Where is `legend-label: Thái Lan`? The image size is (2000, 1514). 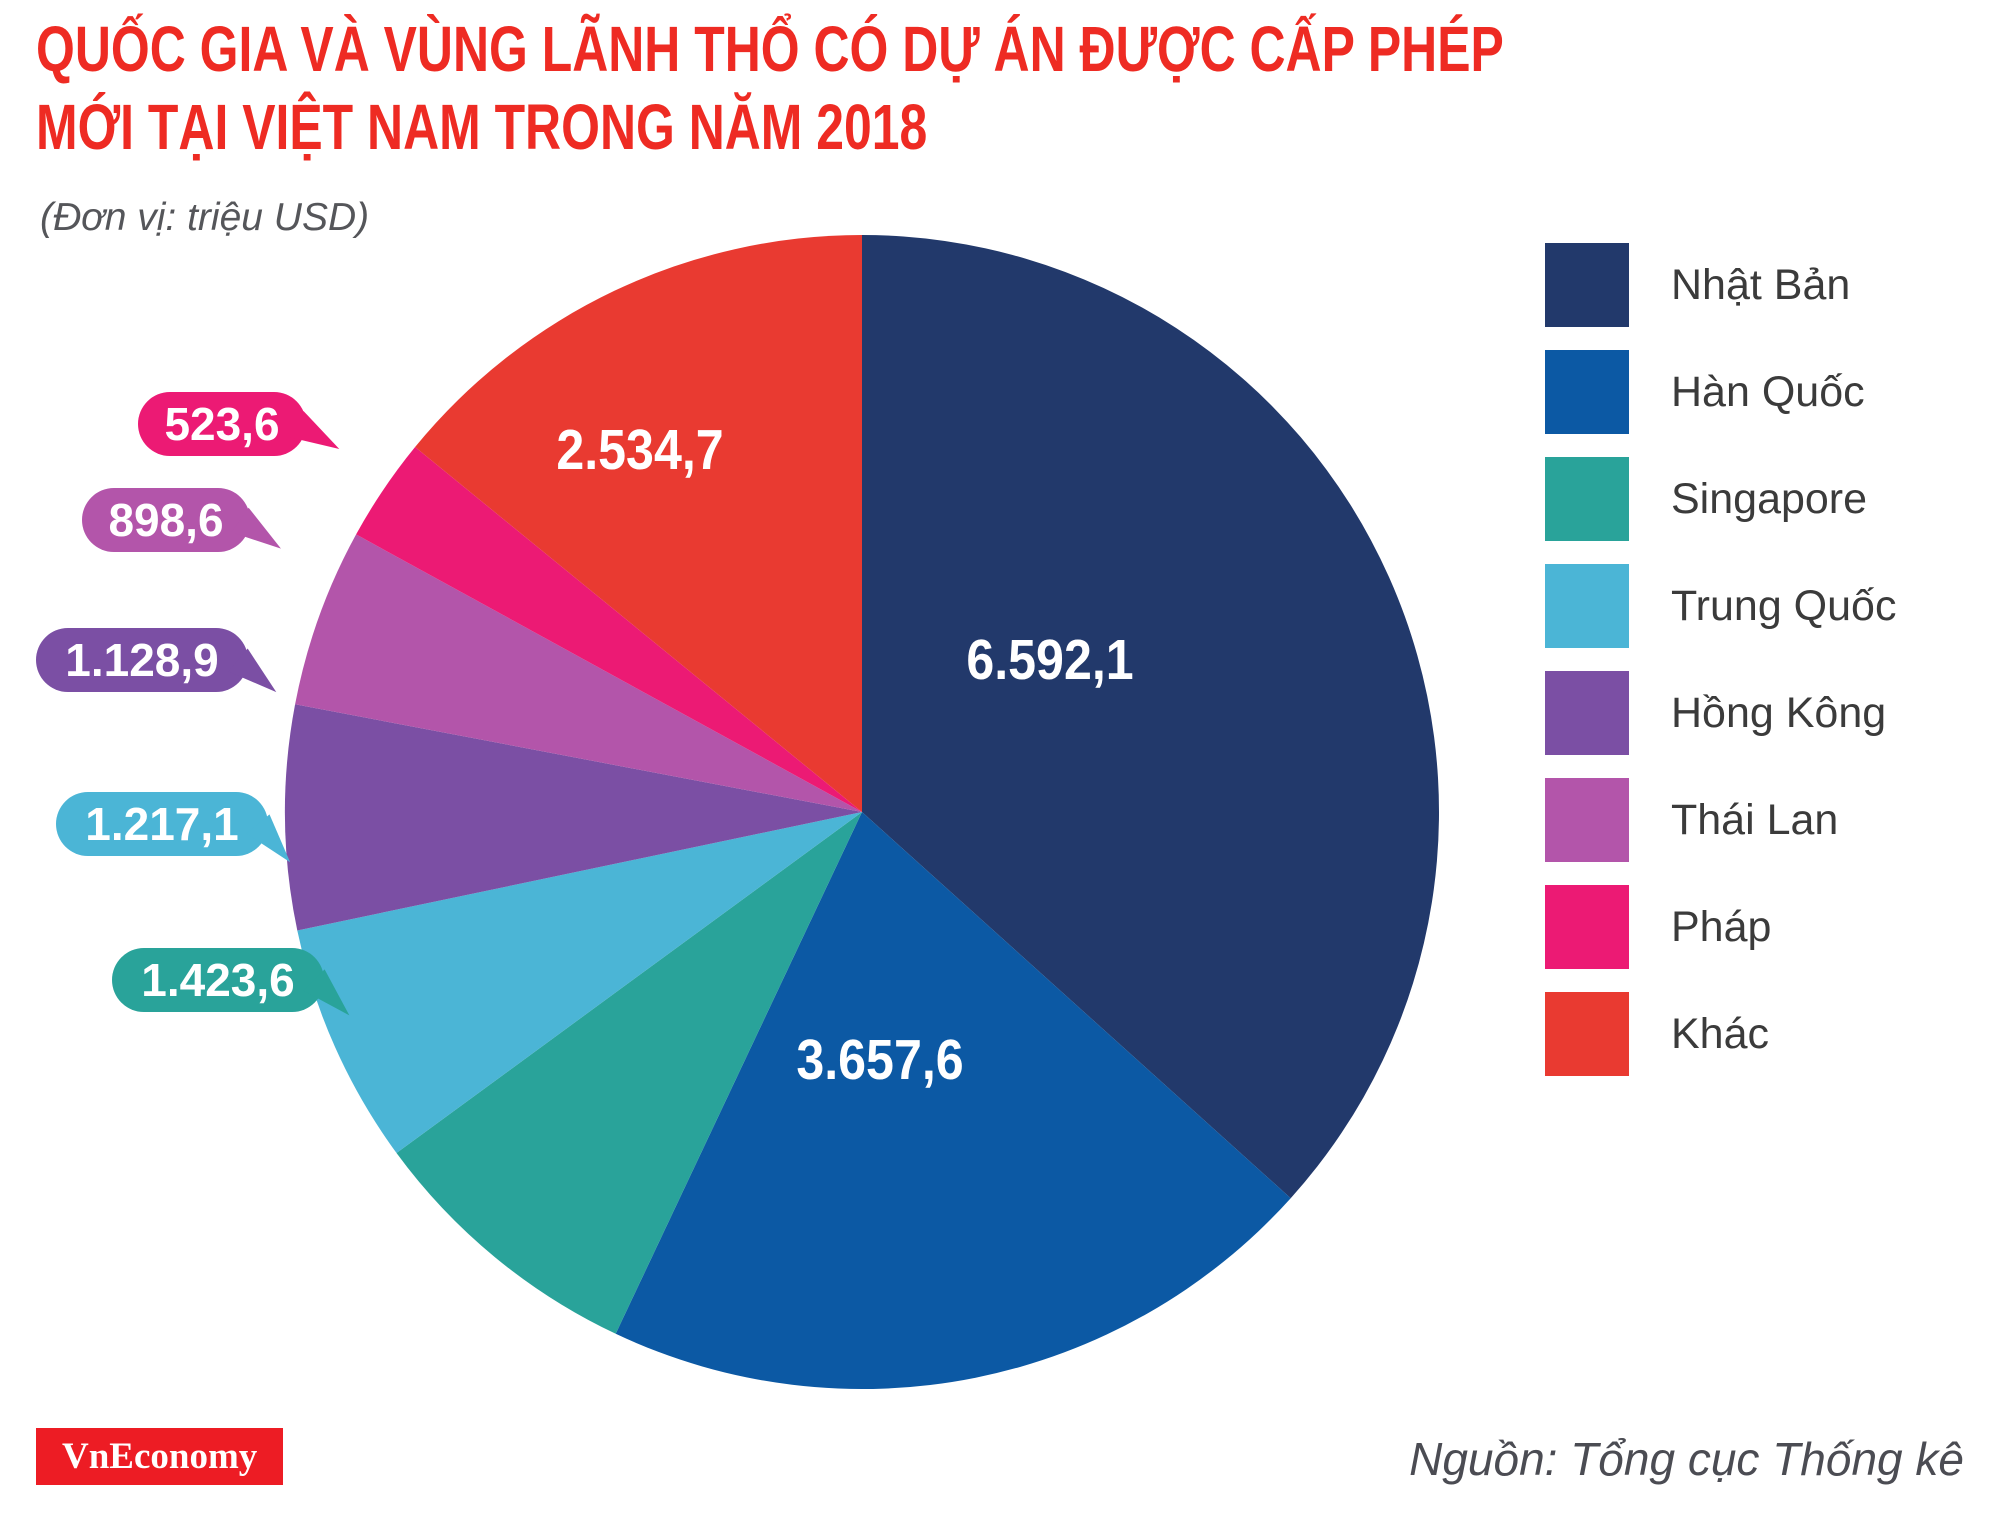 legend-label: Thái Lan is located at coordinates (1755, 819).